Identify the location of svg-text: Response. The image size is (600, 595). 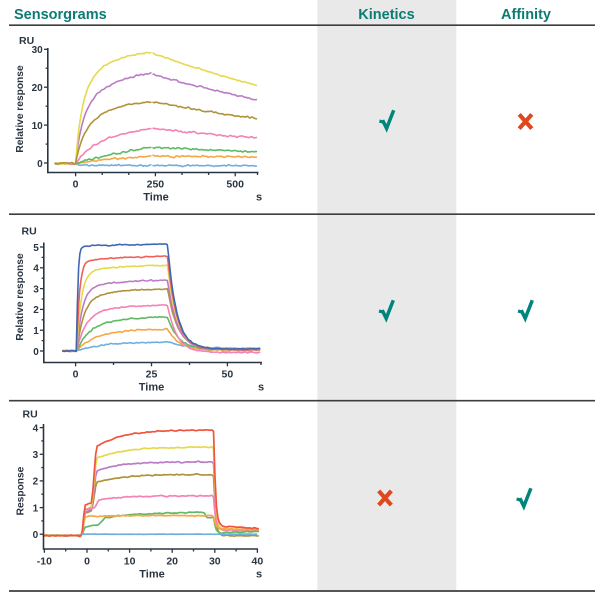
(21, 490).